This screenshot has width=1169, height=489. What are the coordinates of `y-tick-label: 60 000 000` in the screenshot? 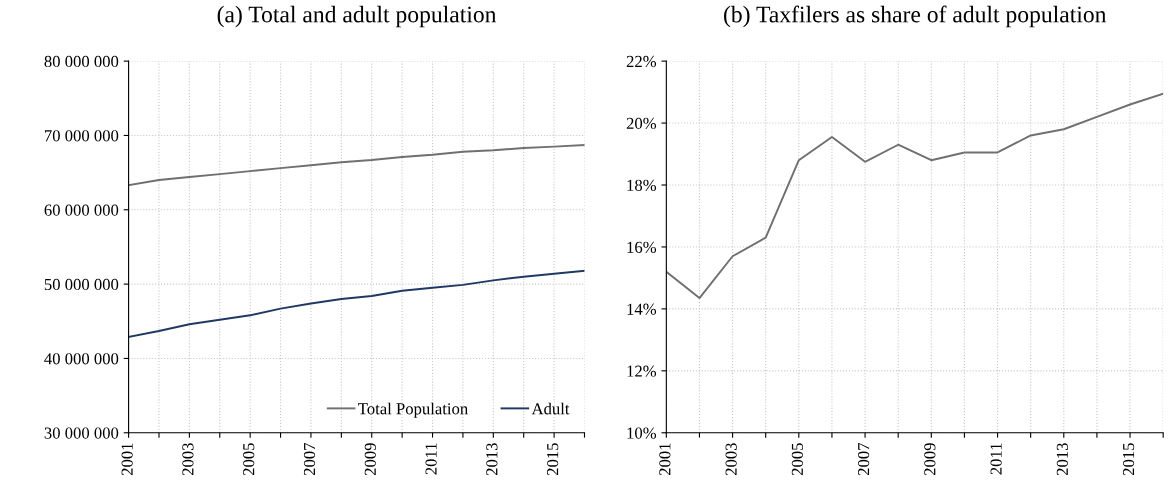 It's located at (81, 210).